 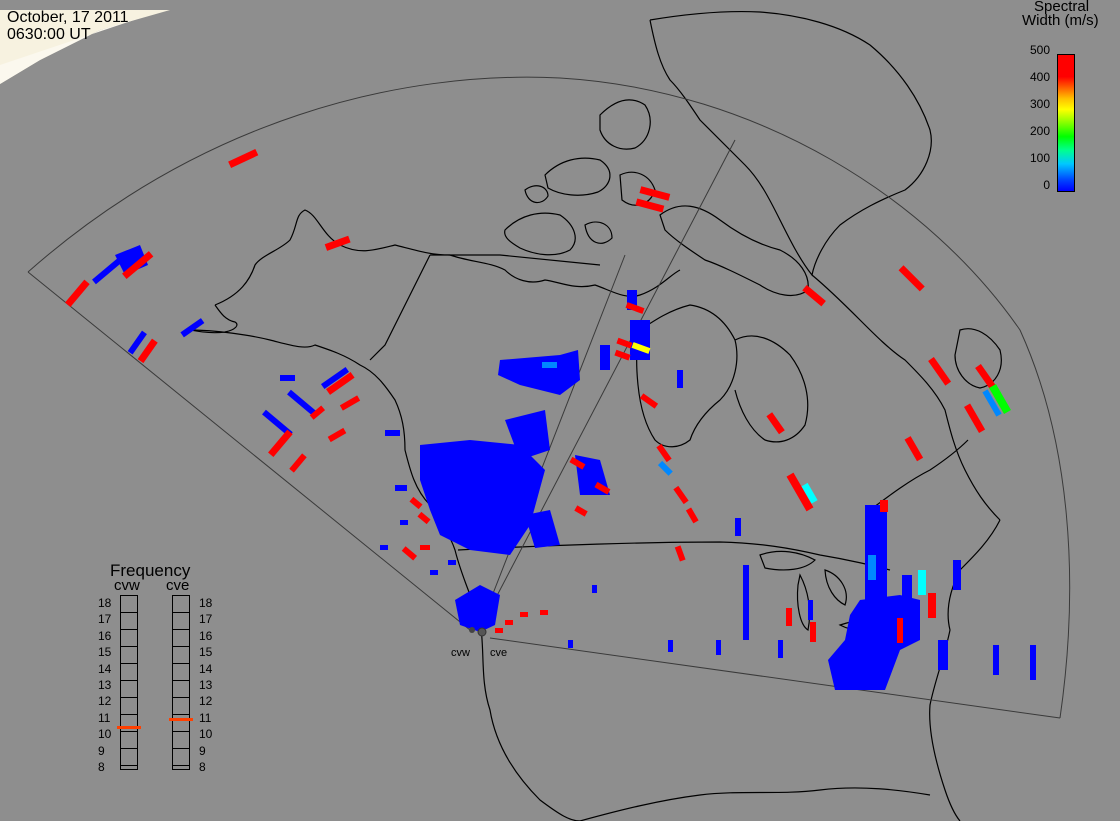 What do you see at coordinates (1062, 7) in the screenshot?
I see `colorbar-title-line1: Spectral` at bounding box center [1062, 7].